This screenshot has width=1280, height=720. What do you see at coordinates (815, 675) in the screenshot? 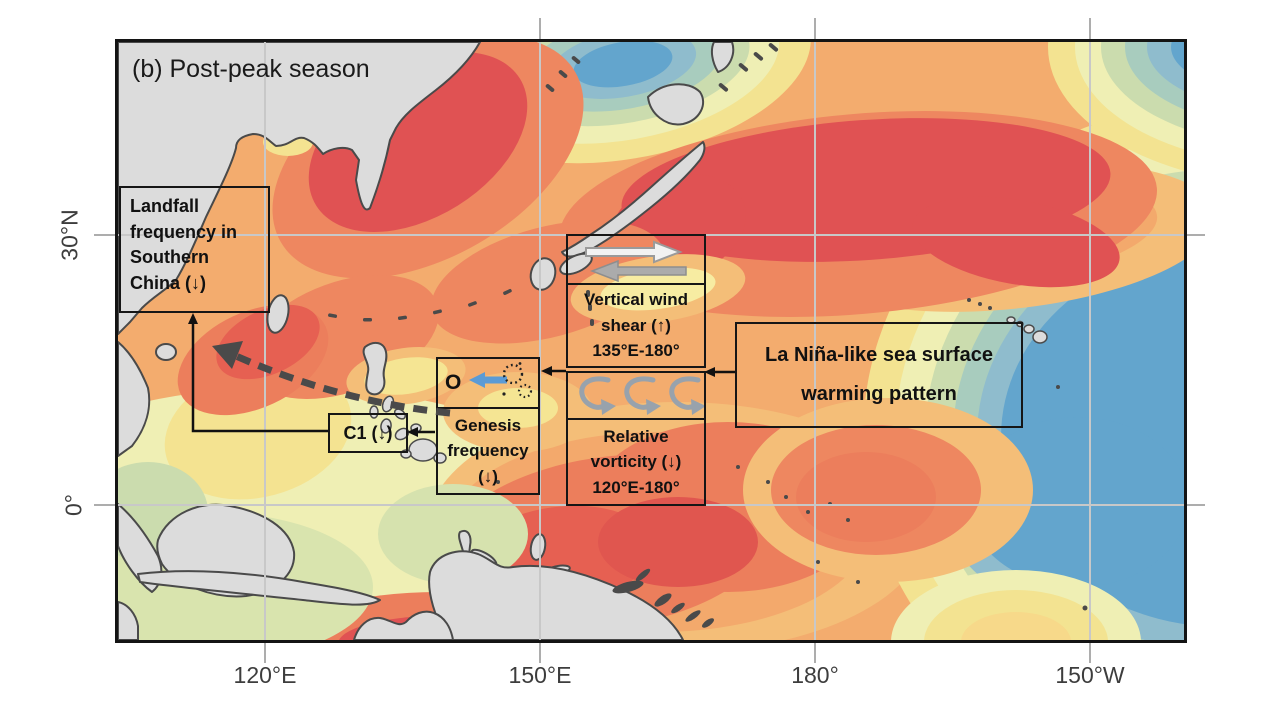
I see `x-axis-label-180: 180°` at bounding box center [815, 675].